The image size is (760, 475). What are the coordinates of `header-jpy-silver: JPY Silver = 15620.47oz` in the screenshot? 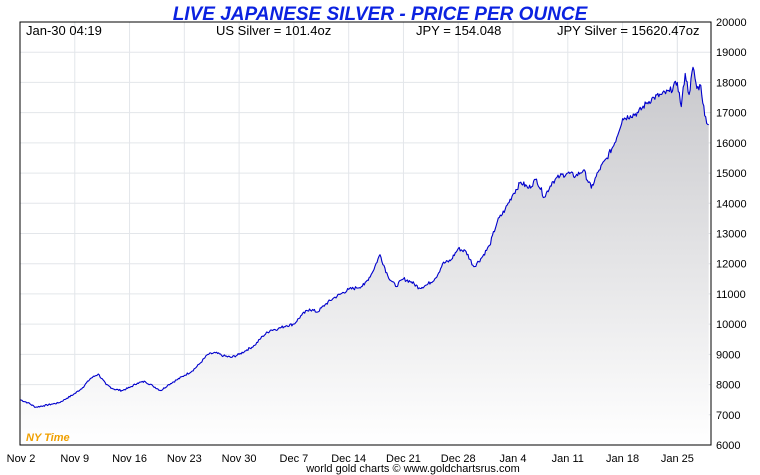 It's located at (628, 30).